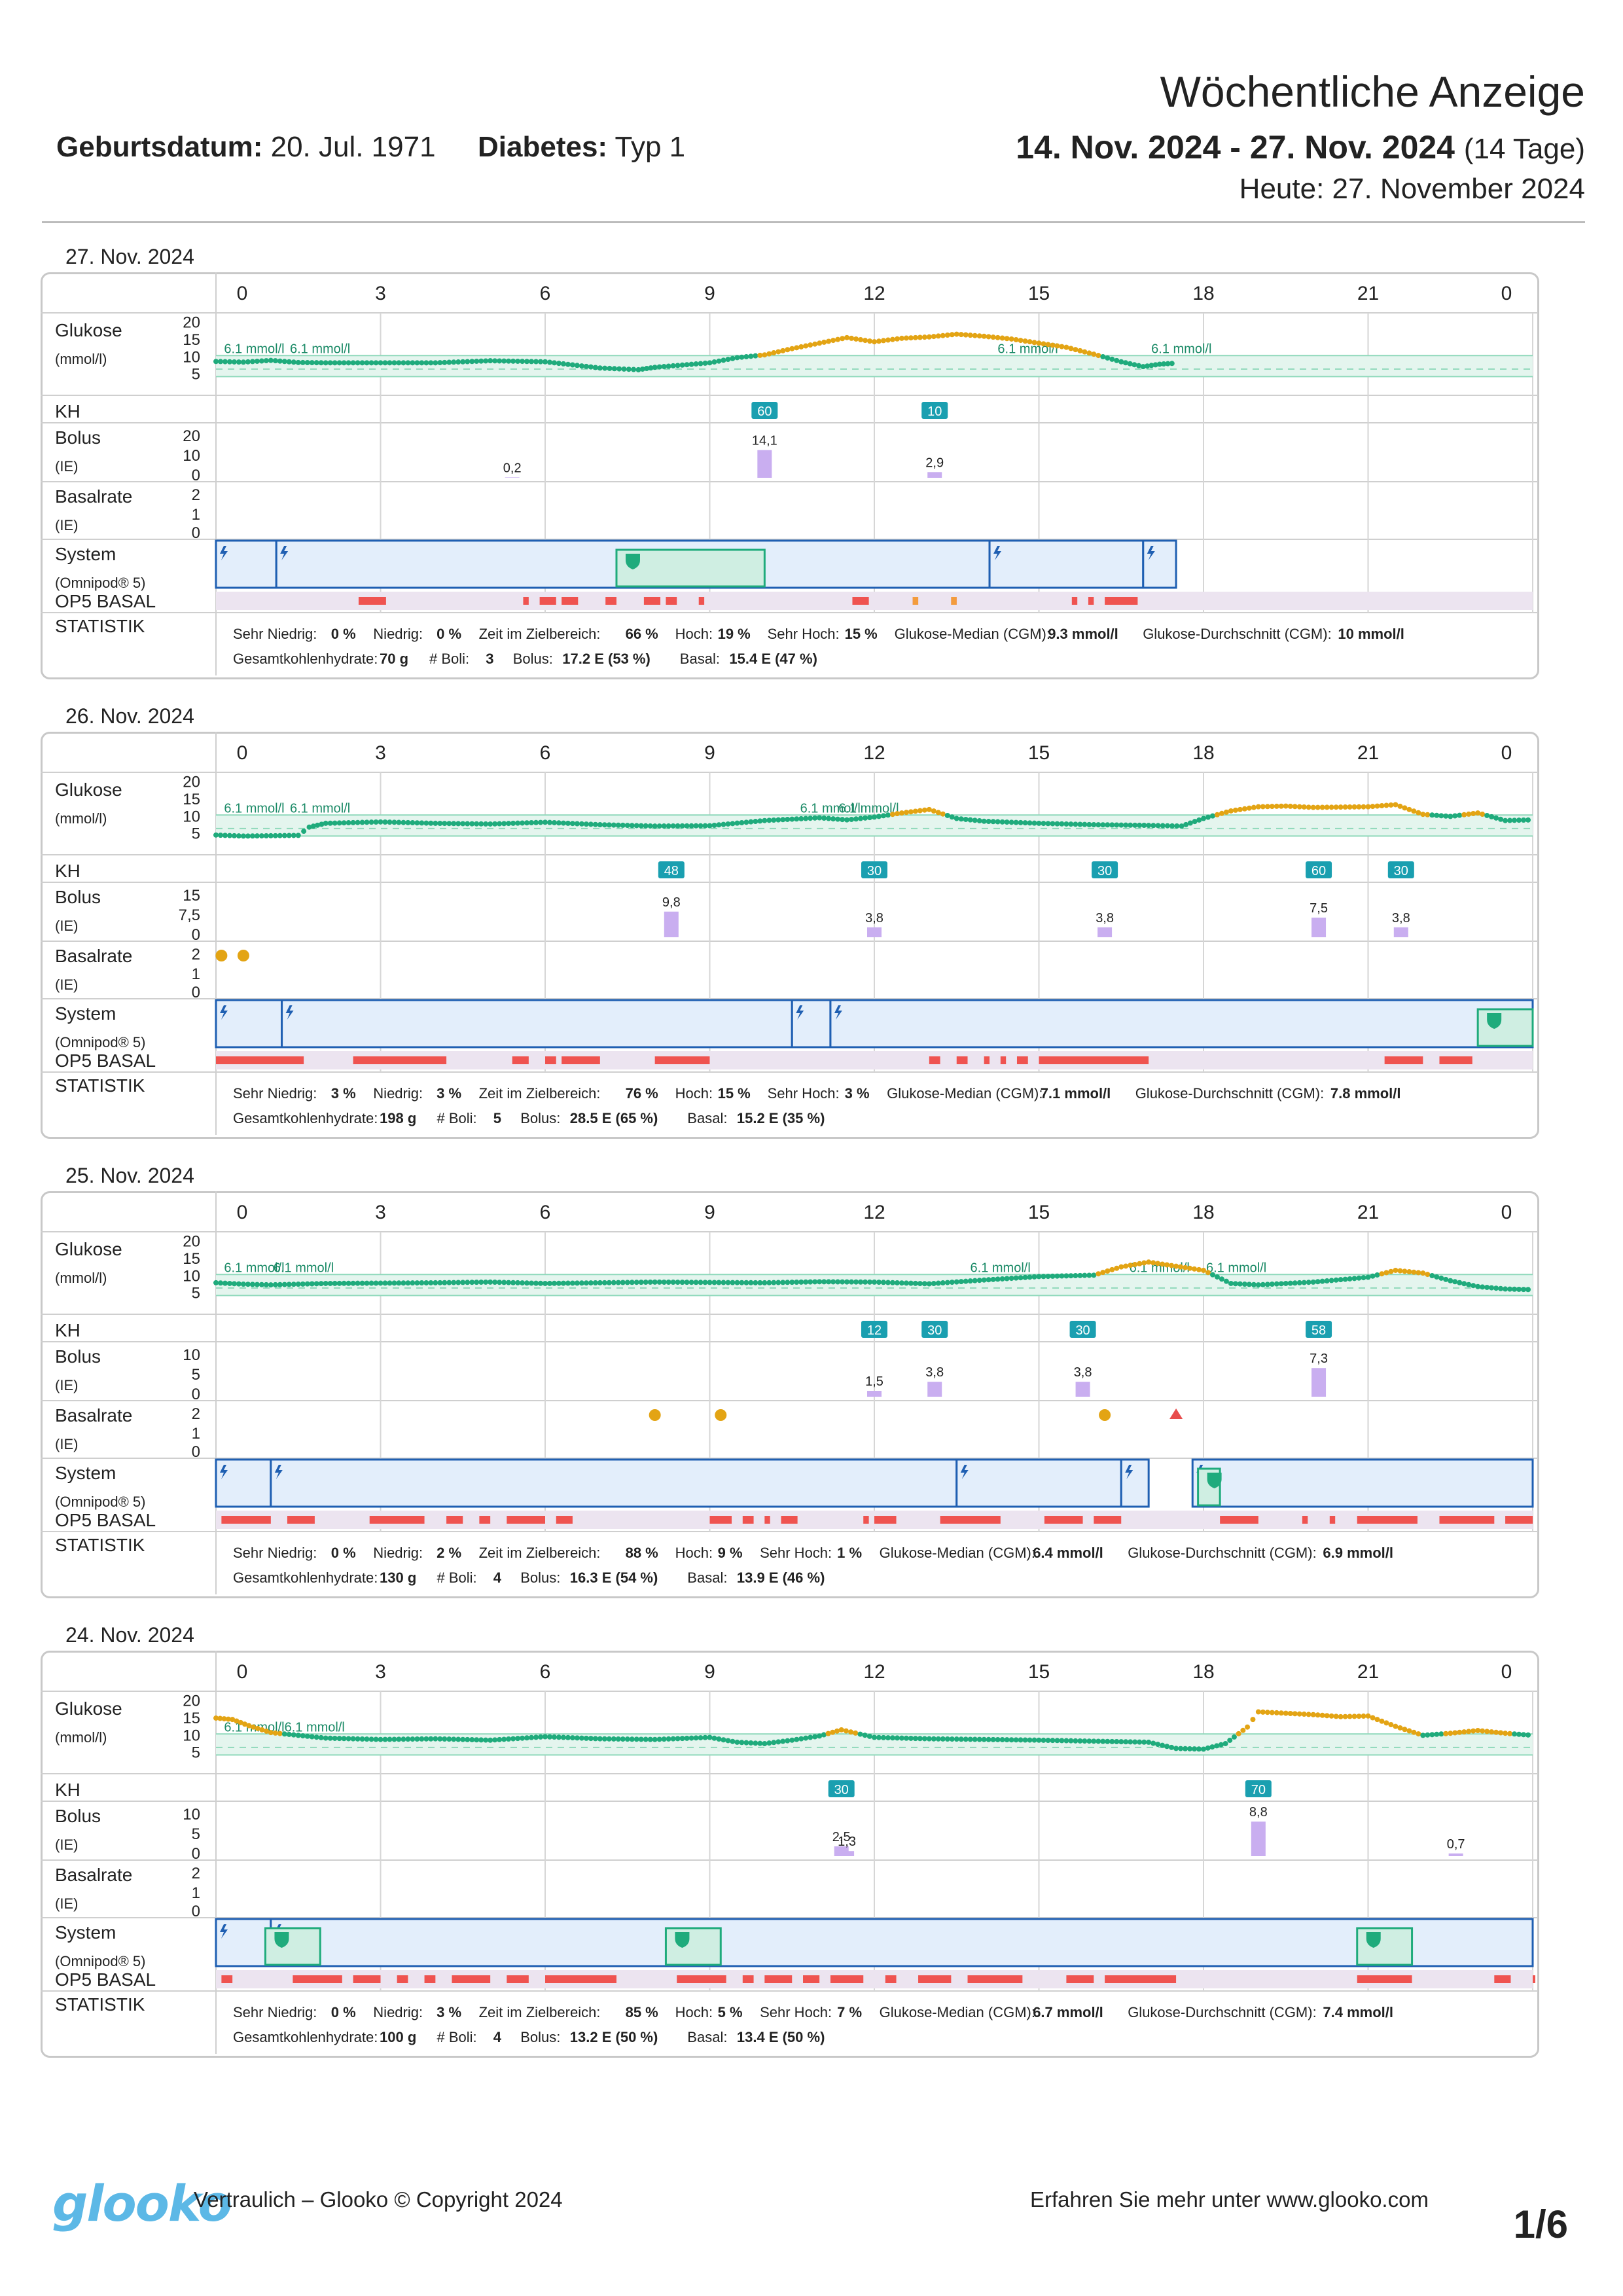 The width and height of the screenshot is (1623, 2296). Describe the element at coordinates (874, 1330) in the screenshot. I see `kh-badge-label: 12` at that location.